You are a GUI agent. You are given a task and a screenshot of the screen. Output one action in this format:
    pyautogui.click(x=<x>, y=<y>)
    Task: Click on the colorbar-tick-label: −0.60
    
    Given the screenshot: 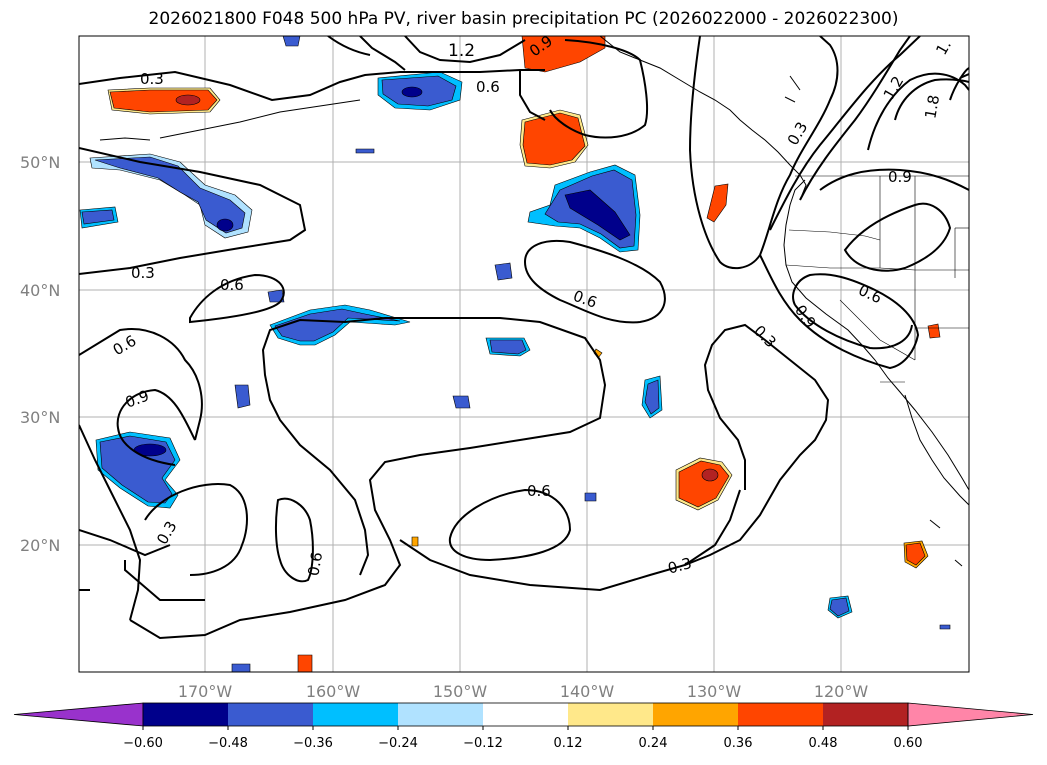 What is the action you would take?
    pyautogui.click(x=143, y=743)
    